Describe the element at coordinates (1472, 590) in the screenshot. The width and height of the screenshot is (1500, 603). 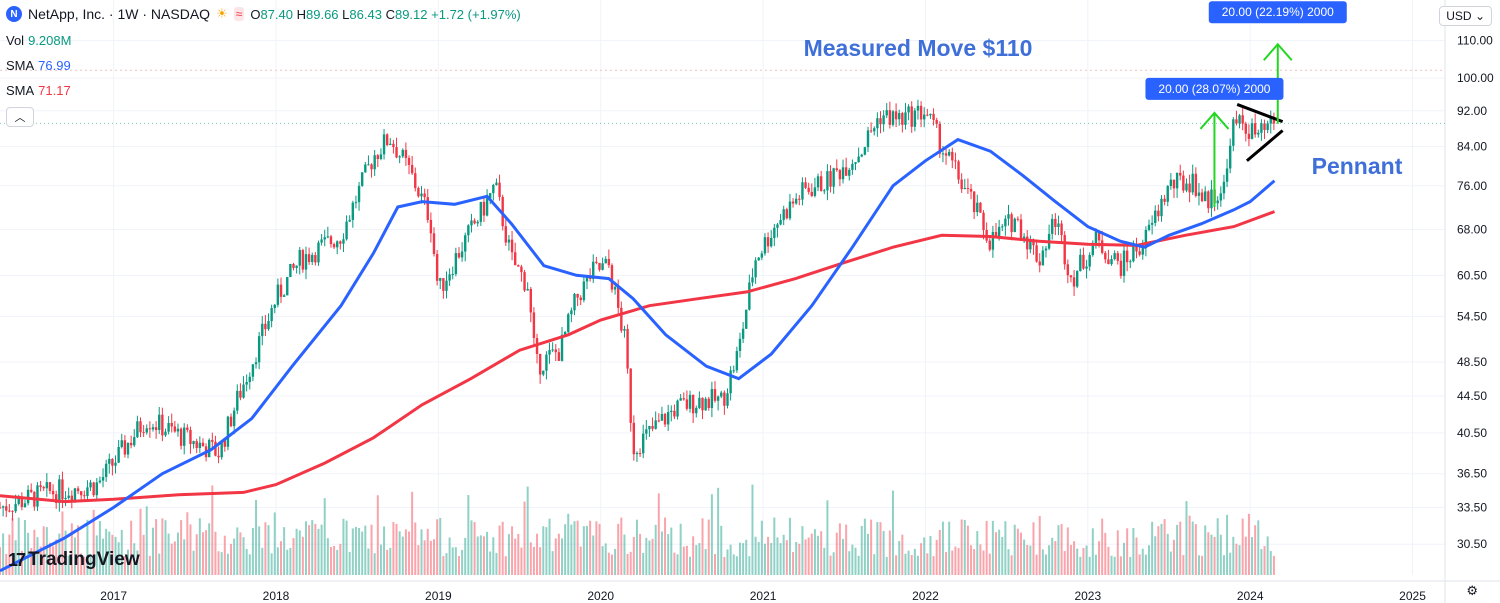
I see `settings-icon: ⚙` at that location.